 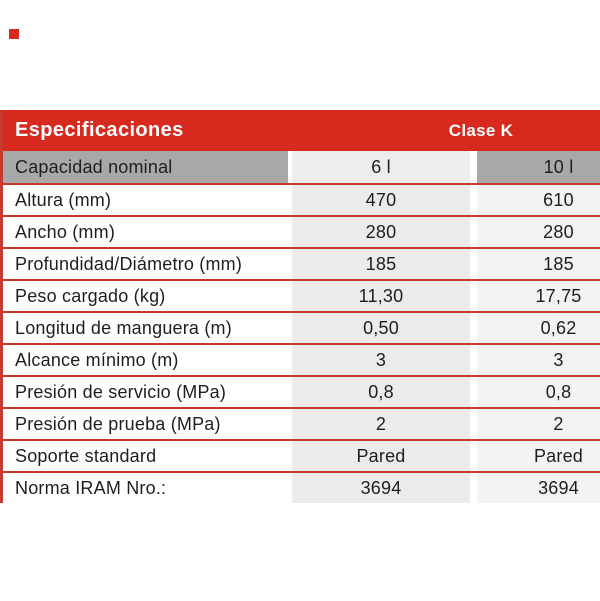 What do you see at coordinates (86, 455) in the screenshot?
I see `row-label: Soporte standard` at bounding box center [86, 455].